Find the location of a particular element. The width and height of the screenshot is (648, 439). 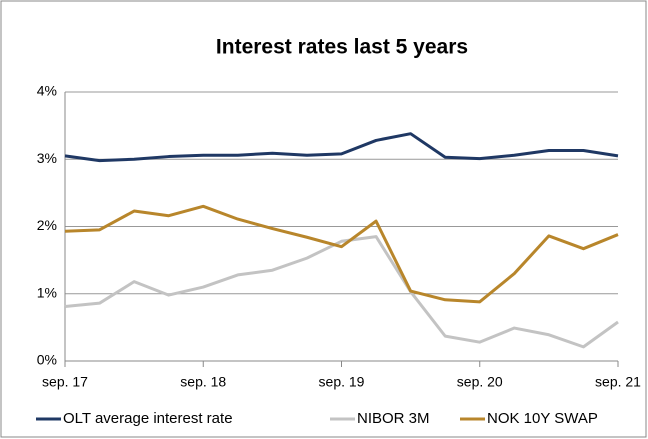

x-tick-label: sep. 18 is located at coordinates (203, 382).